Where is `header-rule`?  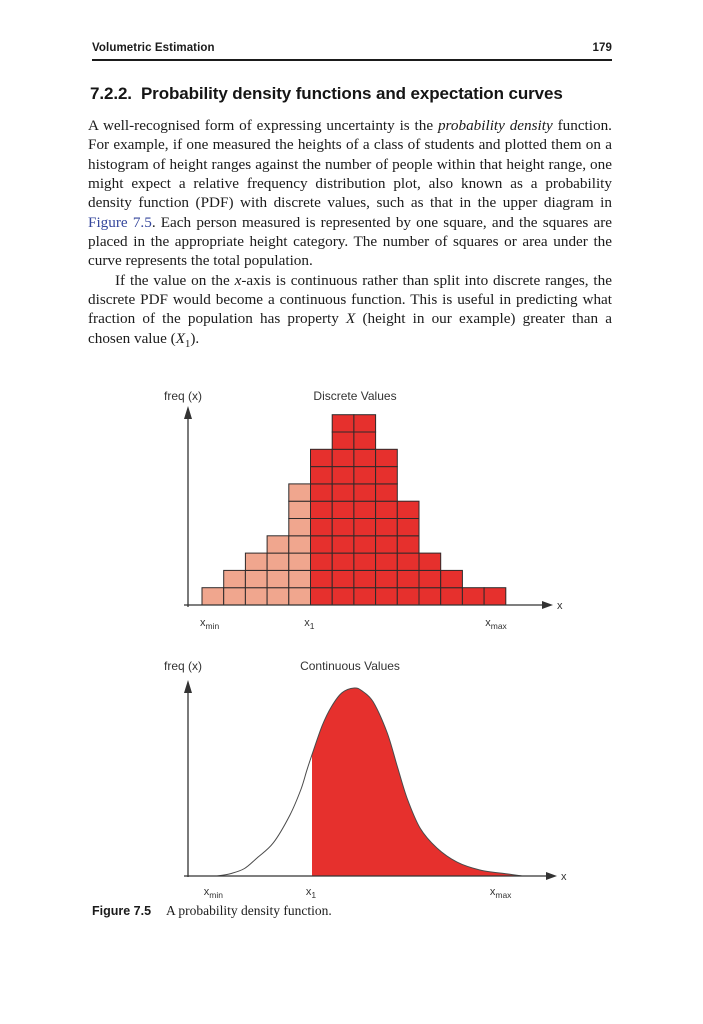
header-rule is located at coordinates (352, 60).